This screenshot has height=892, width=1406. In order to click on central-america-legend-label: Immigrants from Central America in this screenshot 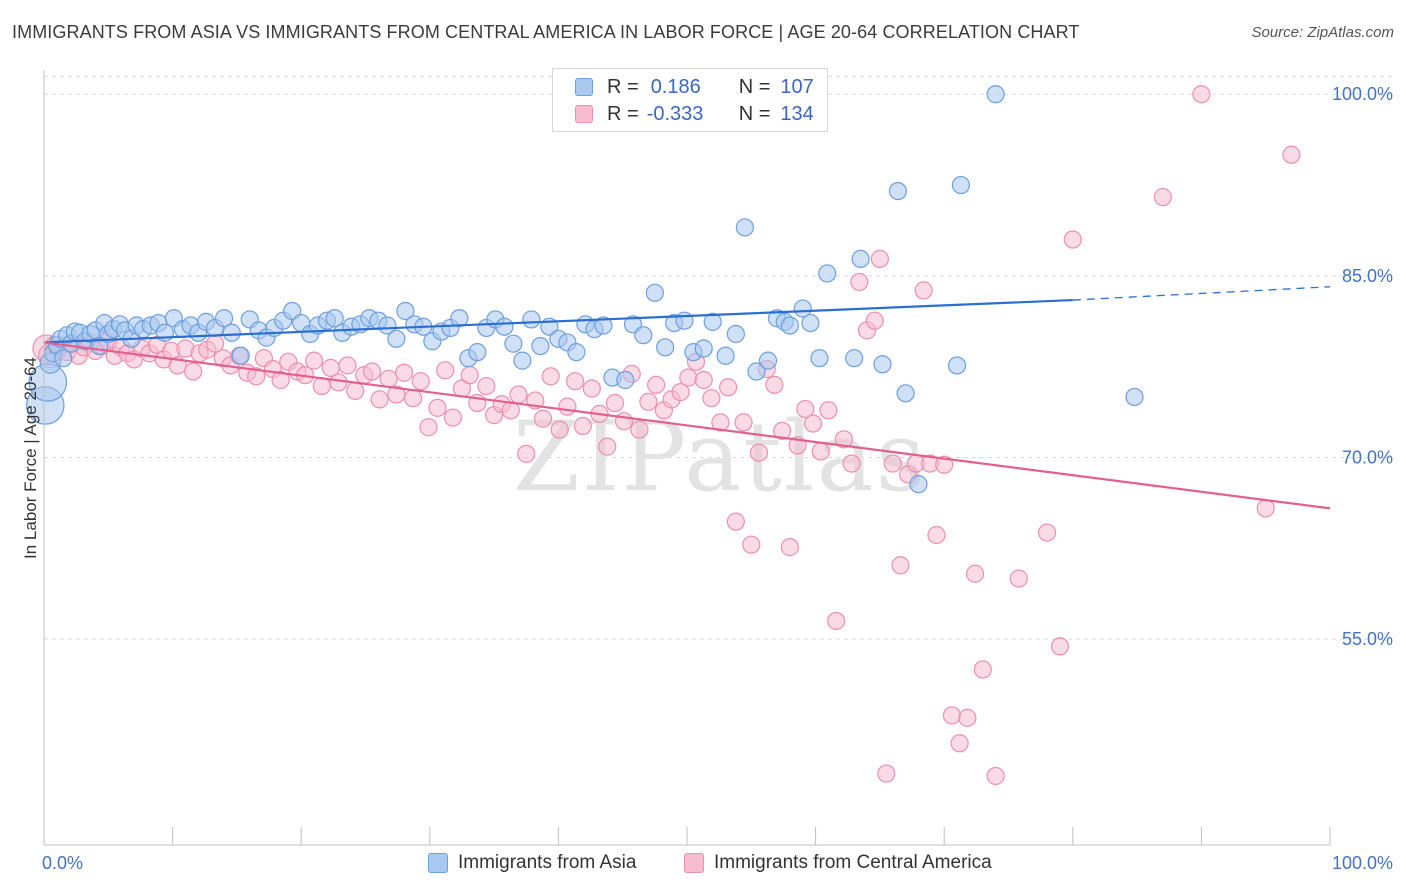, I will do `click(853, 862)`.